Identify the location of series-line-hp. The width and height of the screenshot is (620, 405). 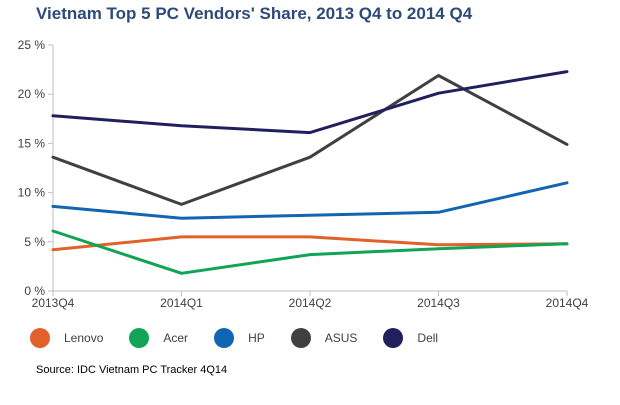
(310, 200).